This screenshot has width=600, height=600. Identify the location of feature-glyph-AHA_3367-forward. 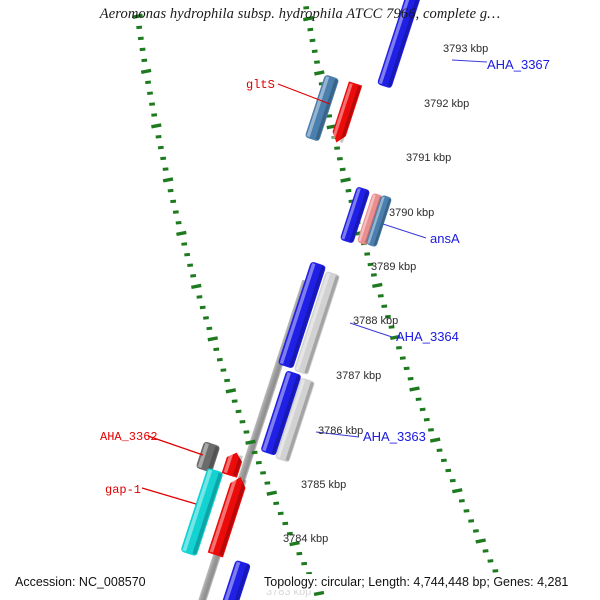
(401, 44).